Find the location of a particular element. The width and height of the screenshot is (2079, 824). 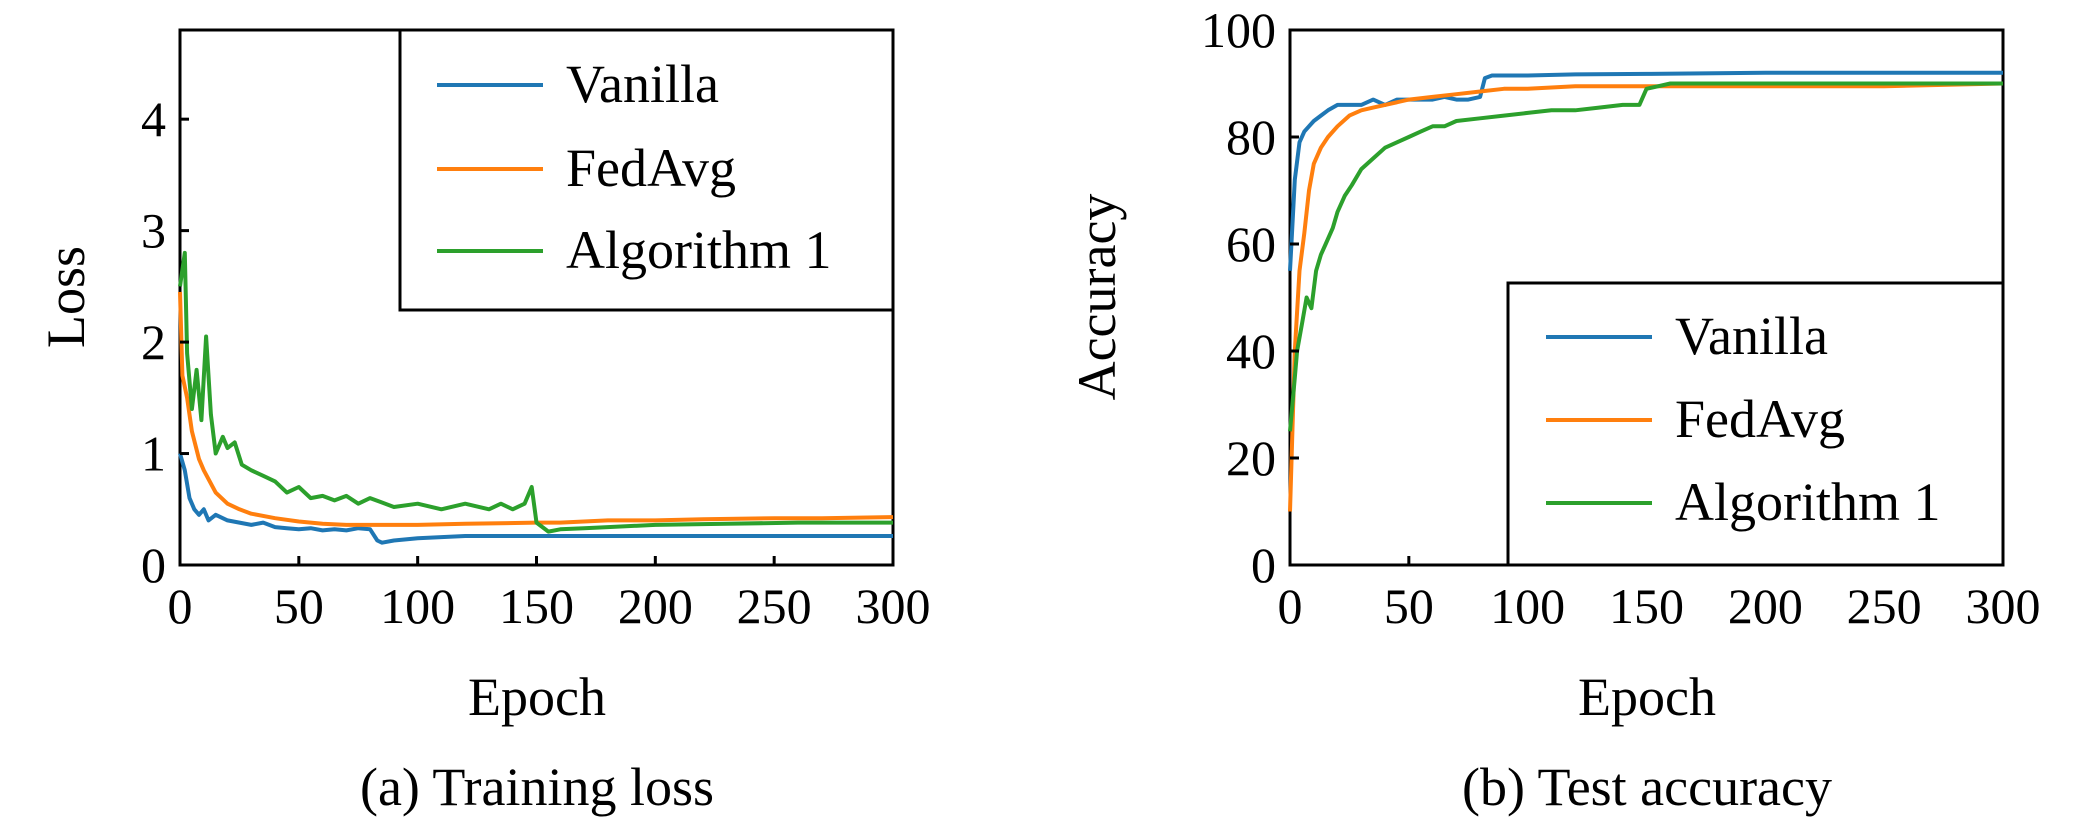

y-tick-label: 60 is located at coordinates (1251, 244).